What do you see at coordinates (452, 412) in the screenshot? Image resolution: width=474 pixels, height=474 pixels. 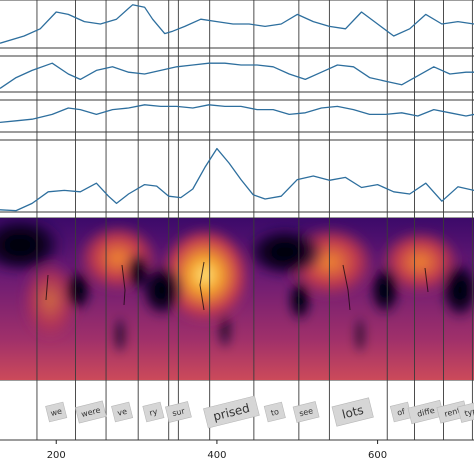 I see `word-text: rent` at bounding box center [452, 412].